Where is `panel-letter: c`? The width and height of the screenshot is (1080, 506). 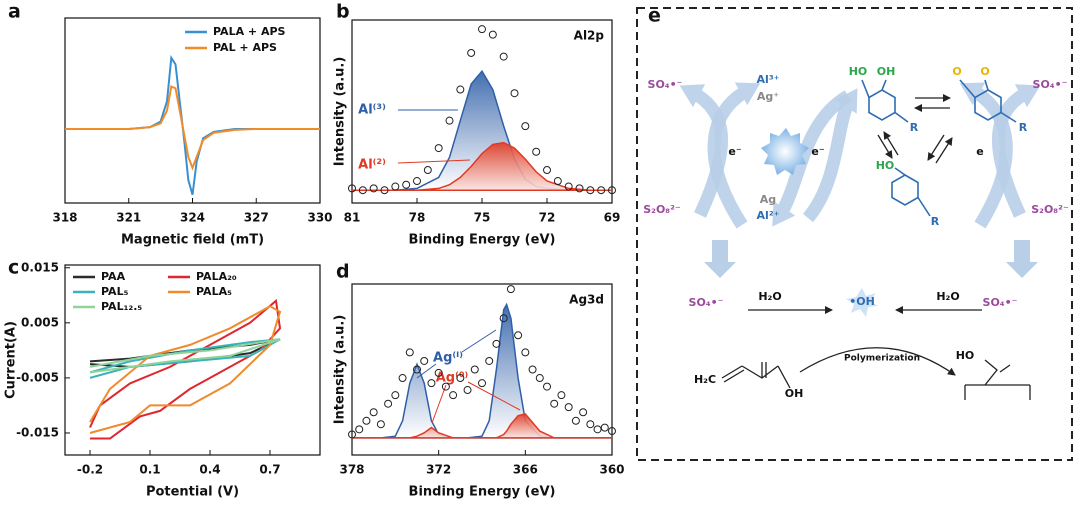 panel-letter: c is located at coordinates (13, 268).